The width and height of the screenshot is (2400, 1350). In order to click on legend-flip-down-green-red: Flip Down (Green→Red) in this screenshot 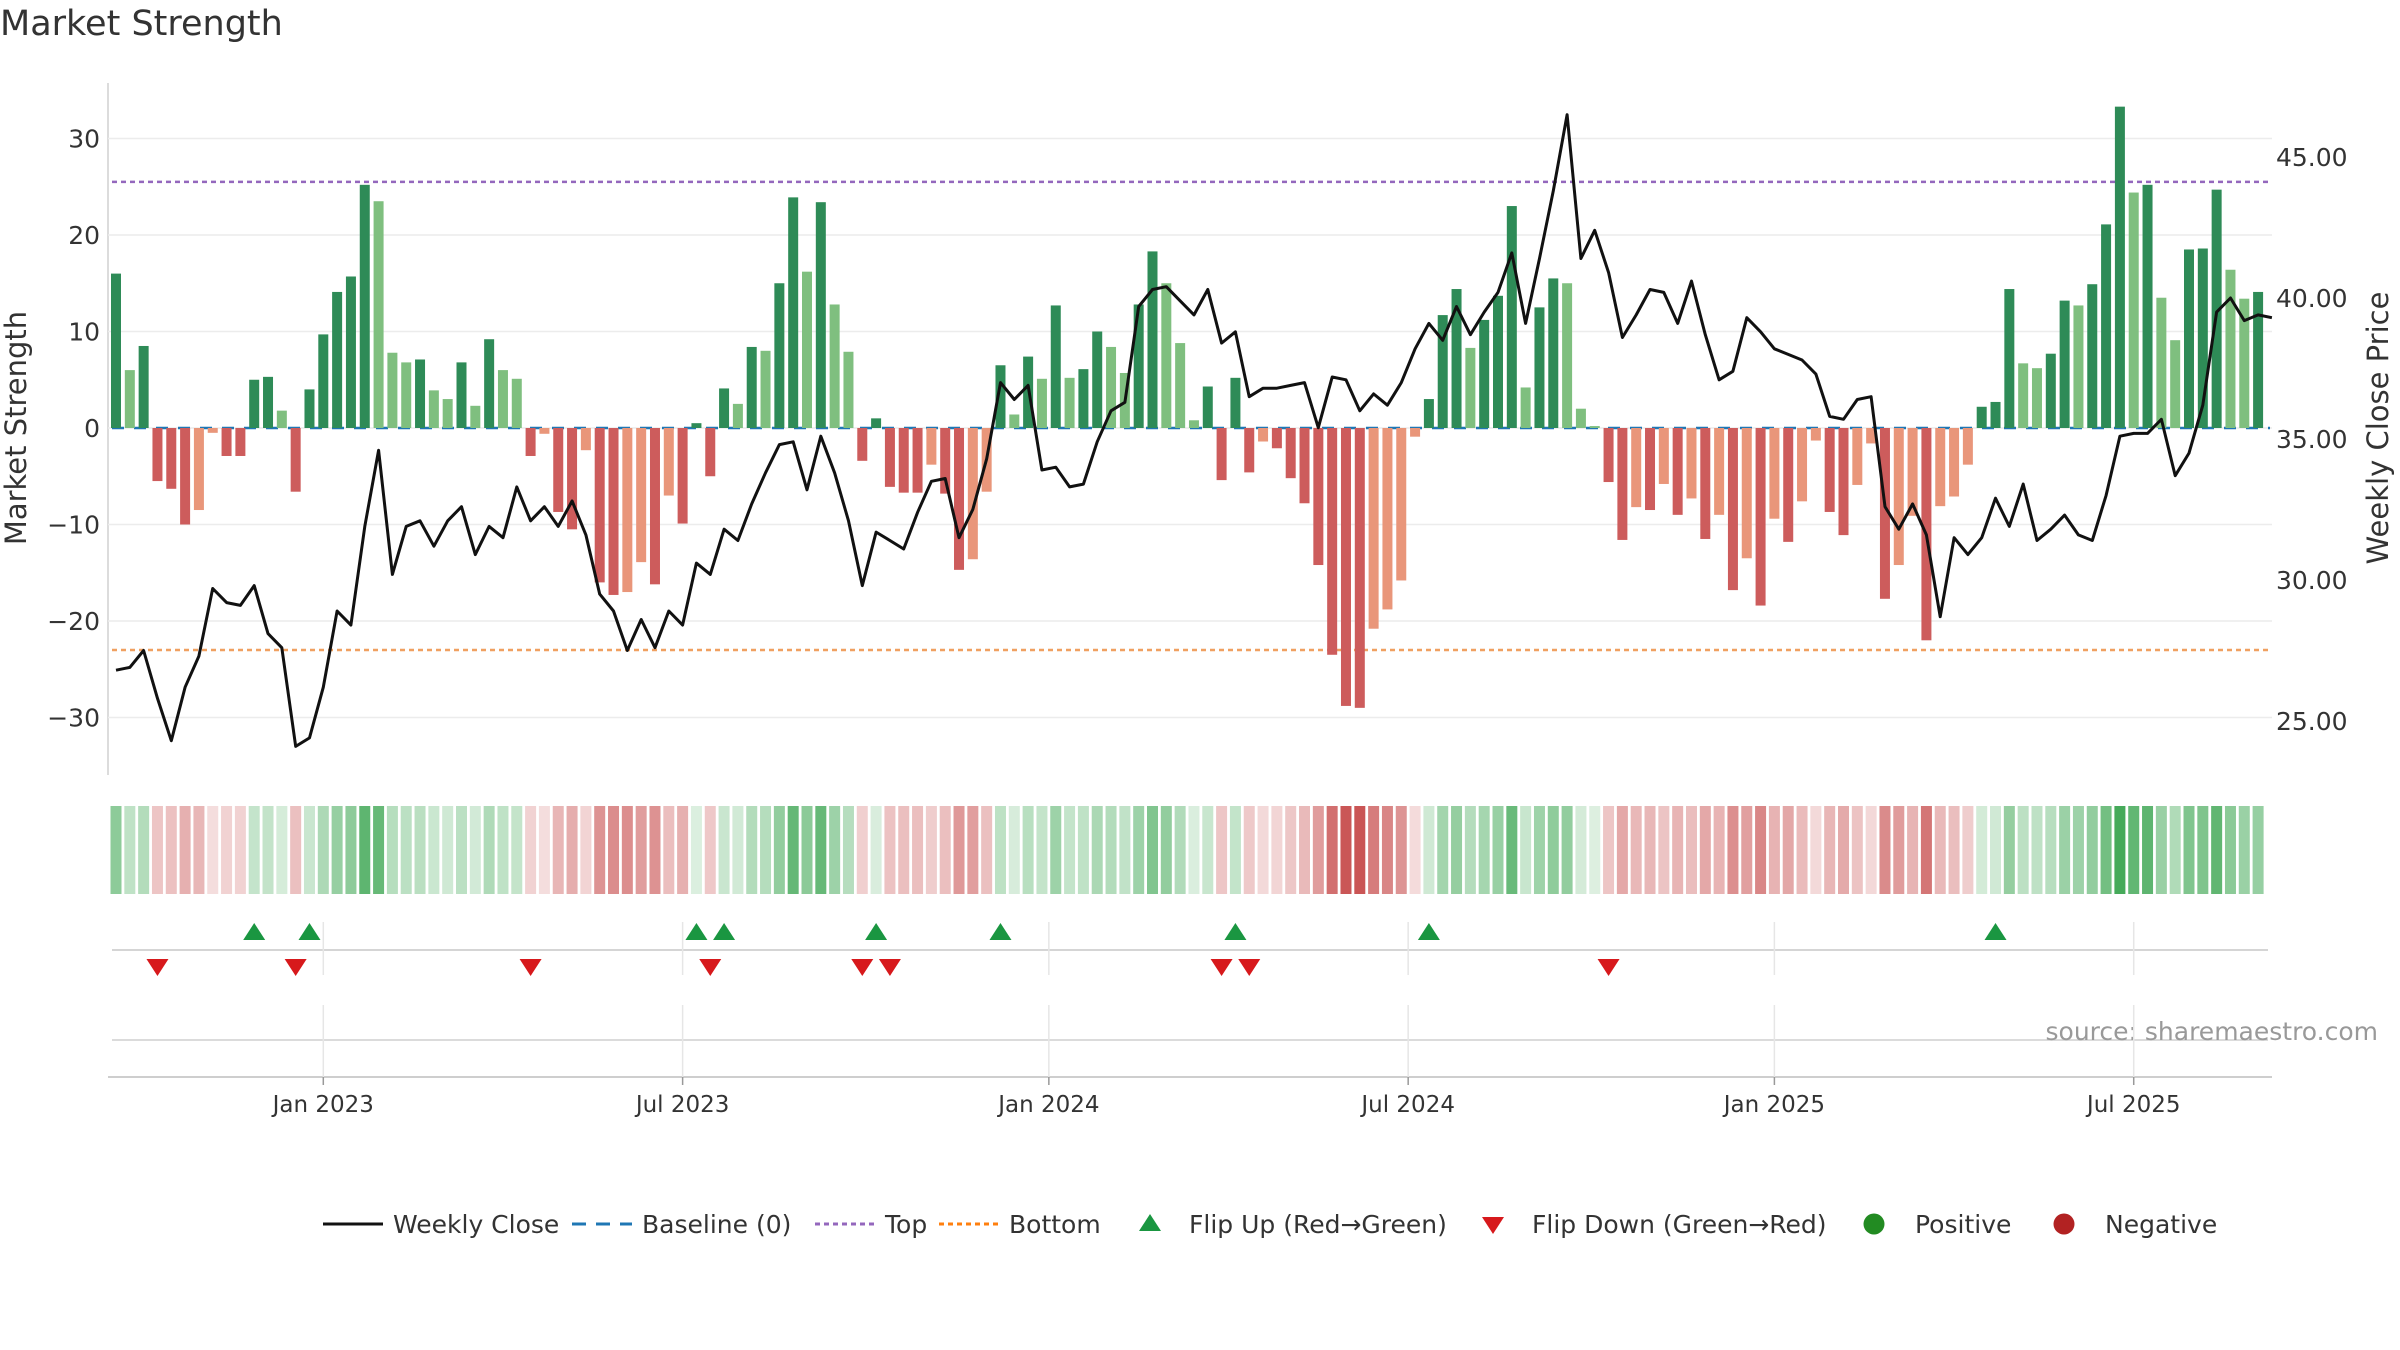, I will do `click(1654, 1224)`.